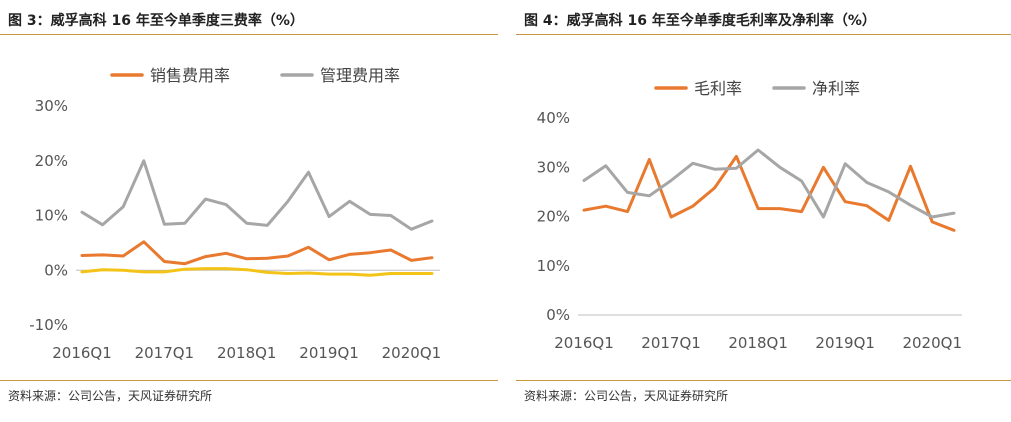 Image resolution: width=1011 pixels, height=422 pixels. I want to click on top-rule-left, so click(249, 34).